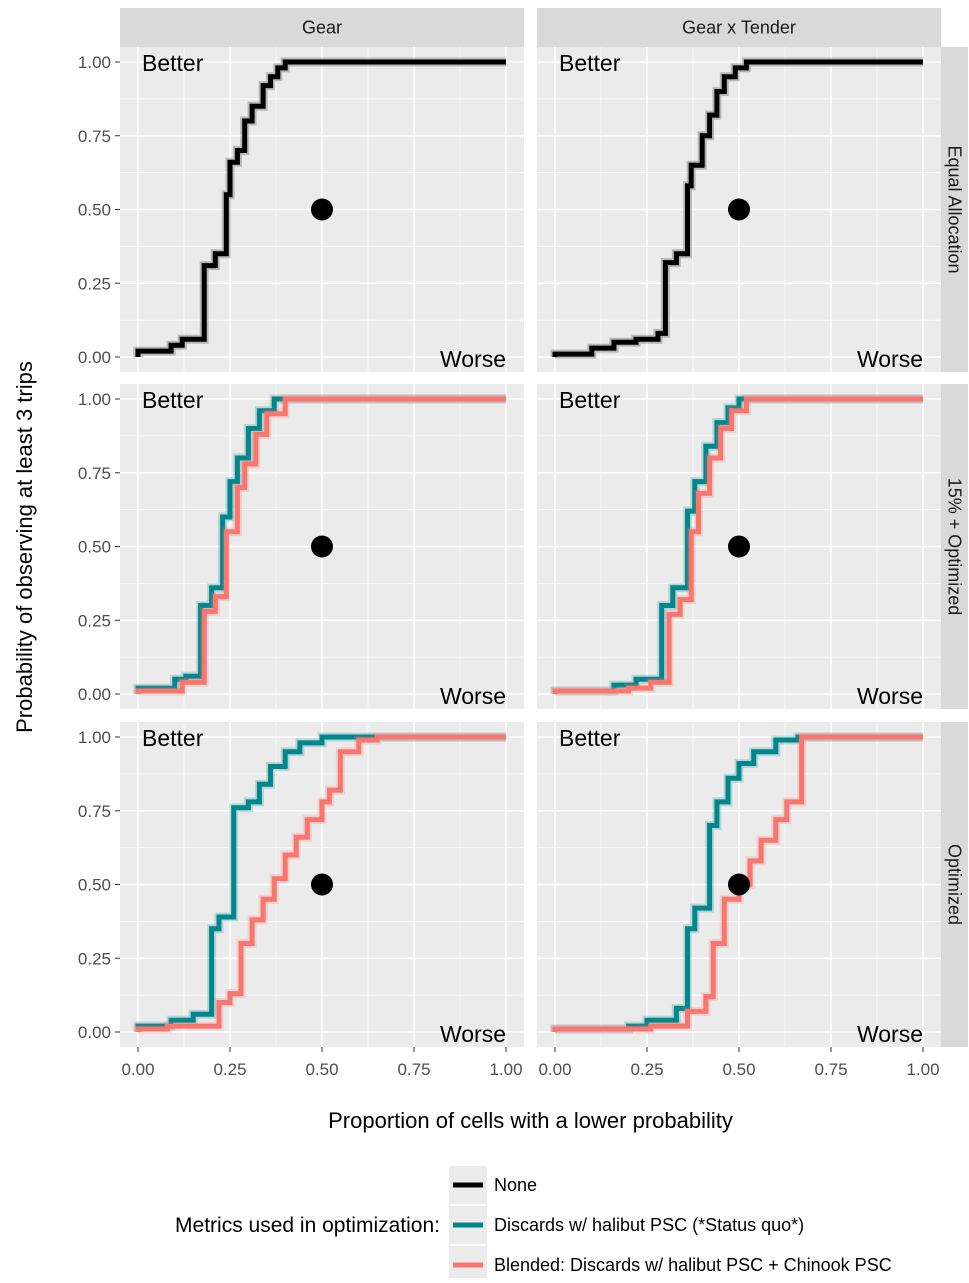  I want to click on column-strip-label: Gear x Tender, so click(739, 28).